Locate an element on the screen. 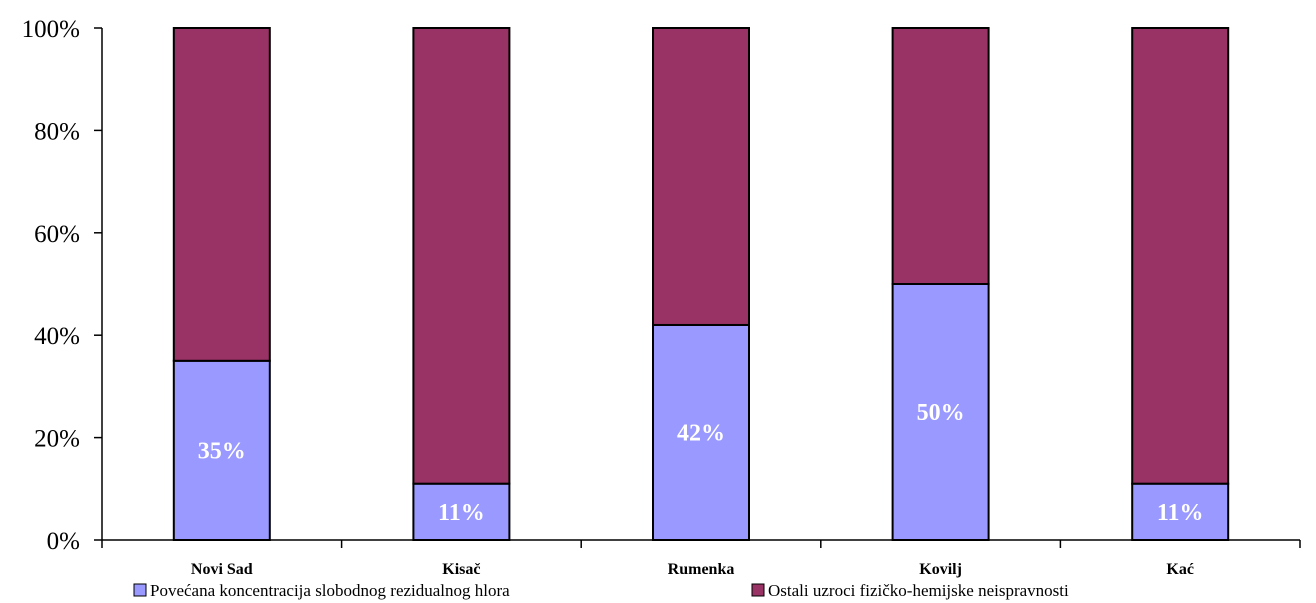 The image size is (1316, 603). y-tick-label-3: 60% is located at coordinates (57, 234).